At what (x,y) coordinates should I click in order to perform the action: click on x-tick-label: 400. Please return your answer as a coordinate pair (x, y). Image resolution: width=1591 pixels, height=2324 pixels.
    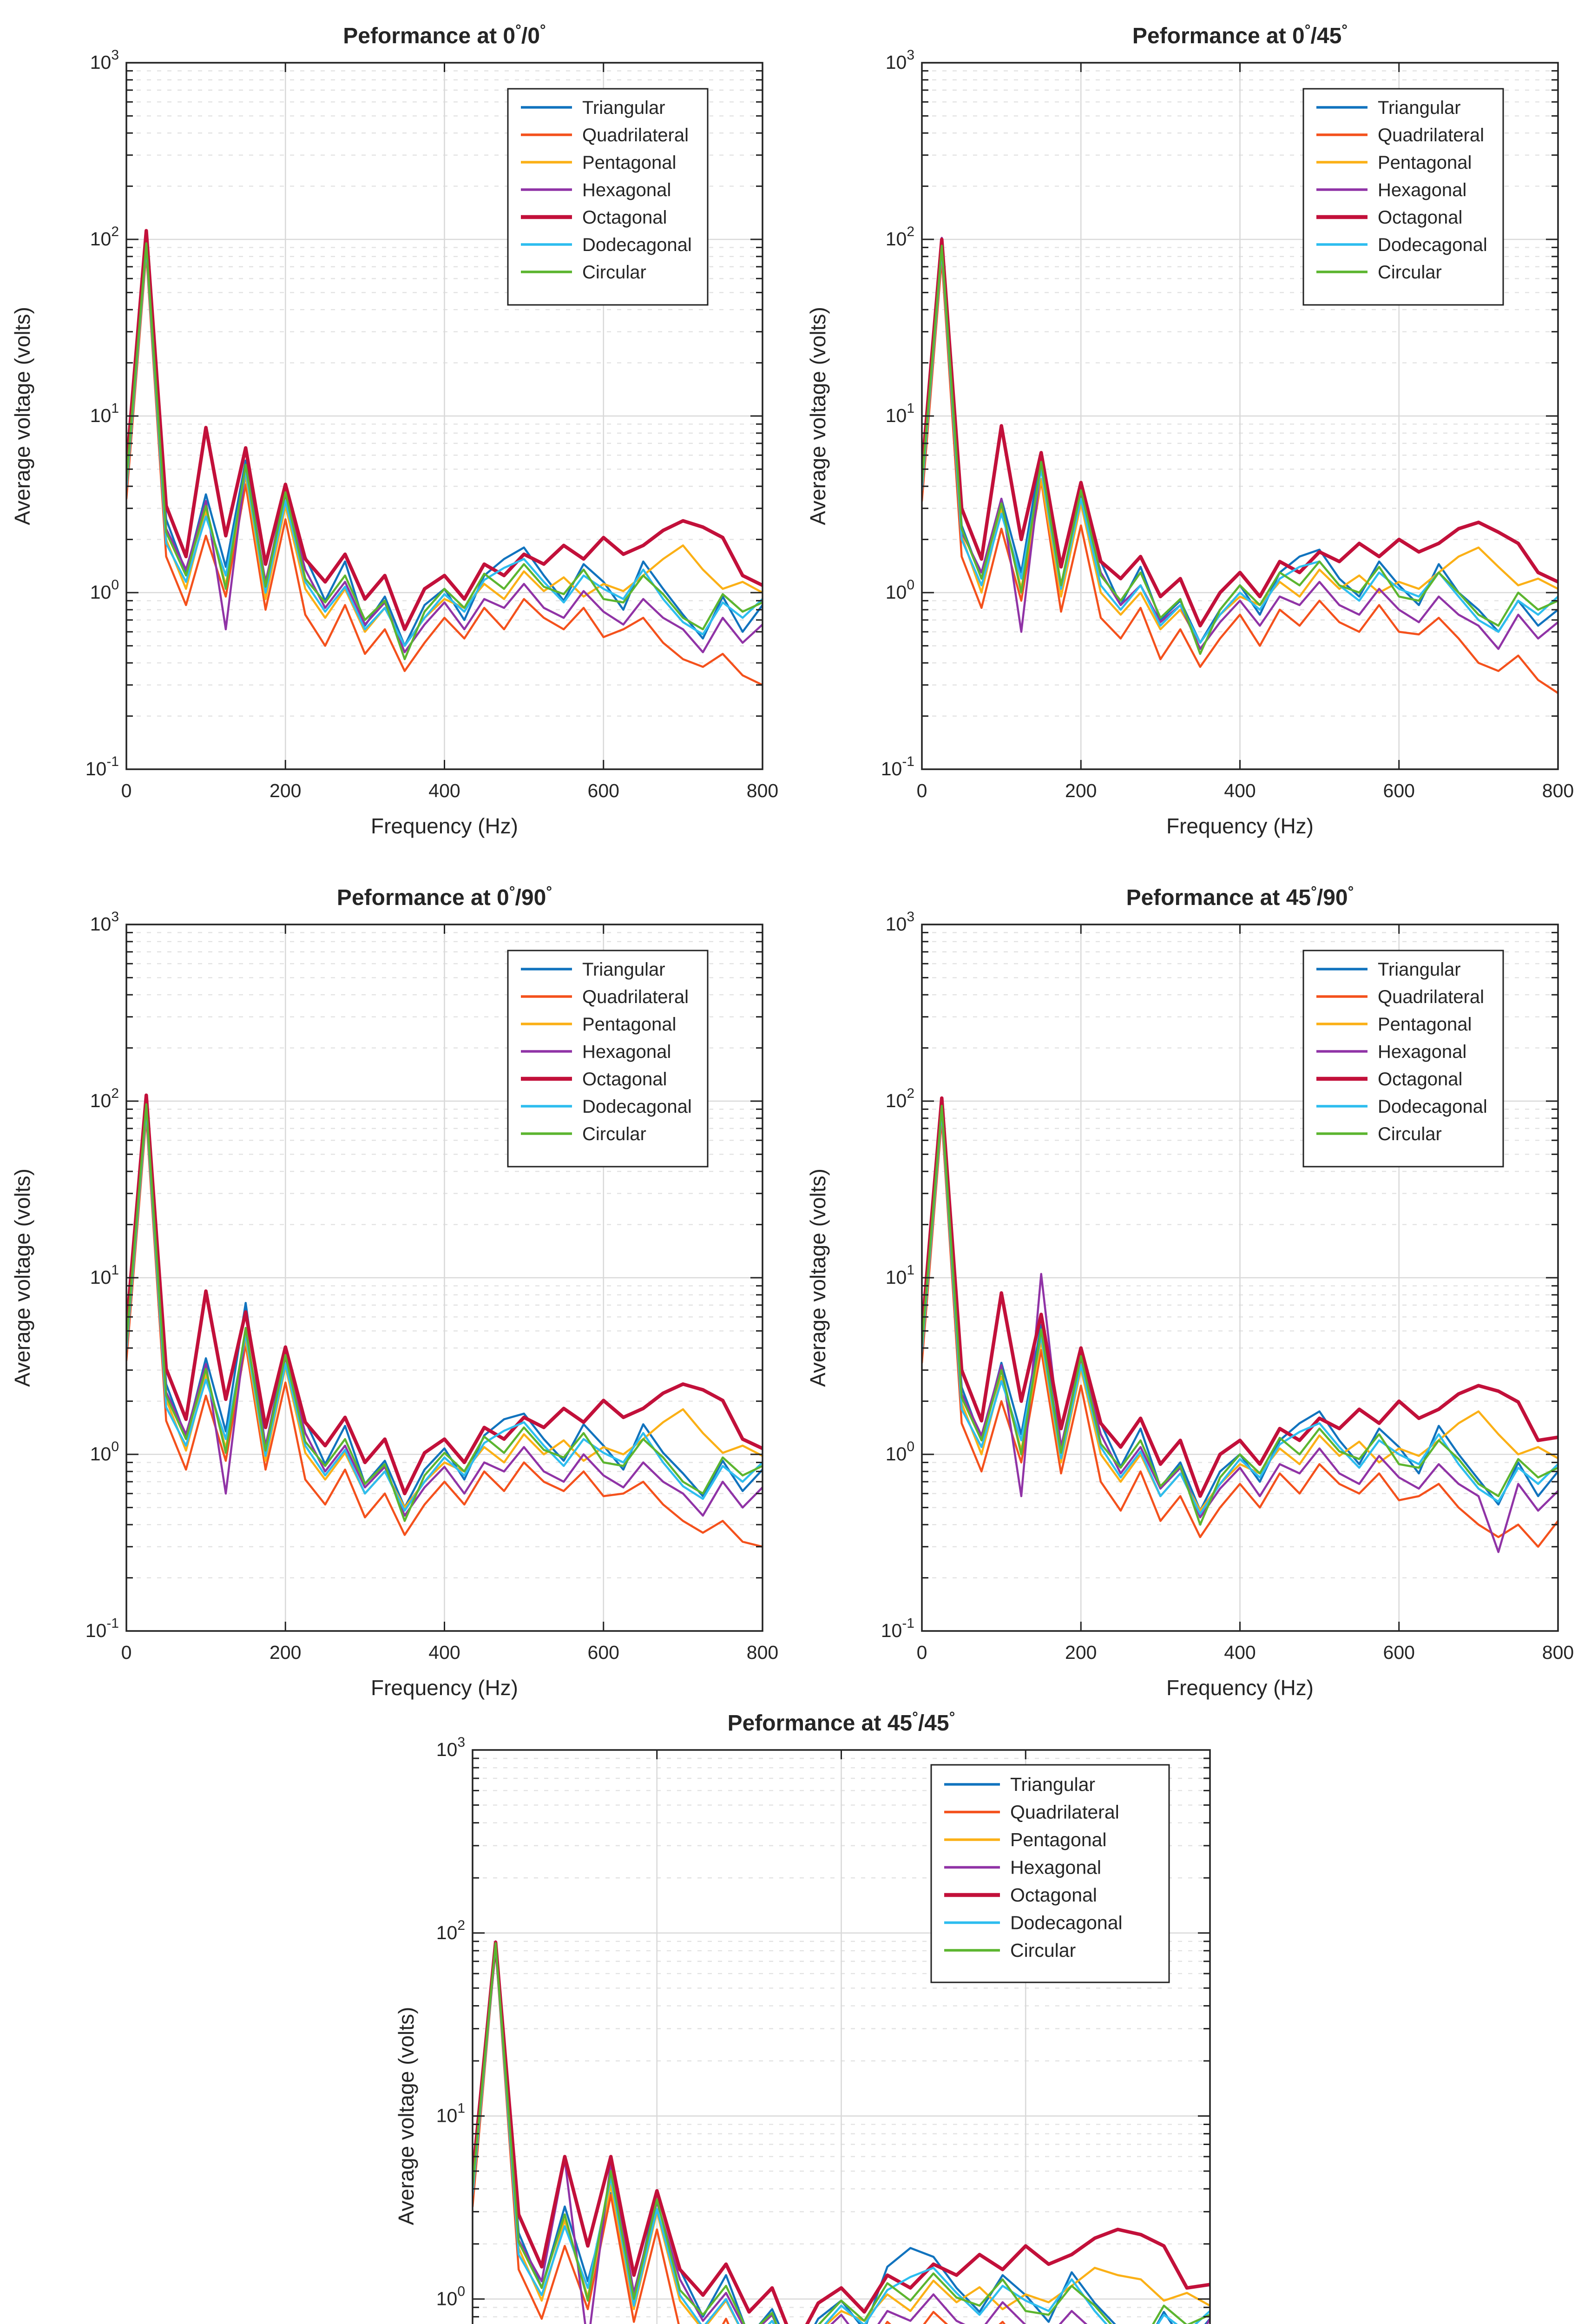
    Looking at the image, I should click on (444, 1652).